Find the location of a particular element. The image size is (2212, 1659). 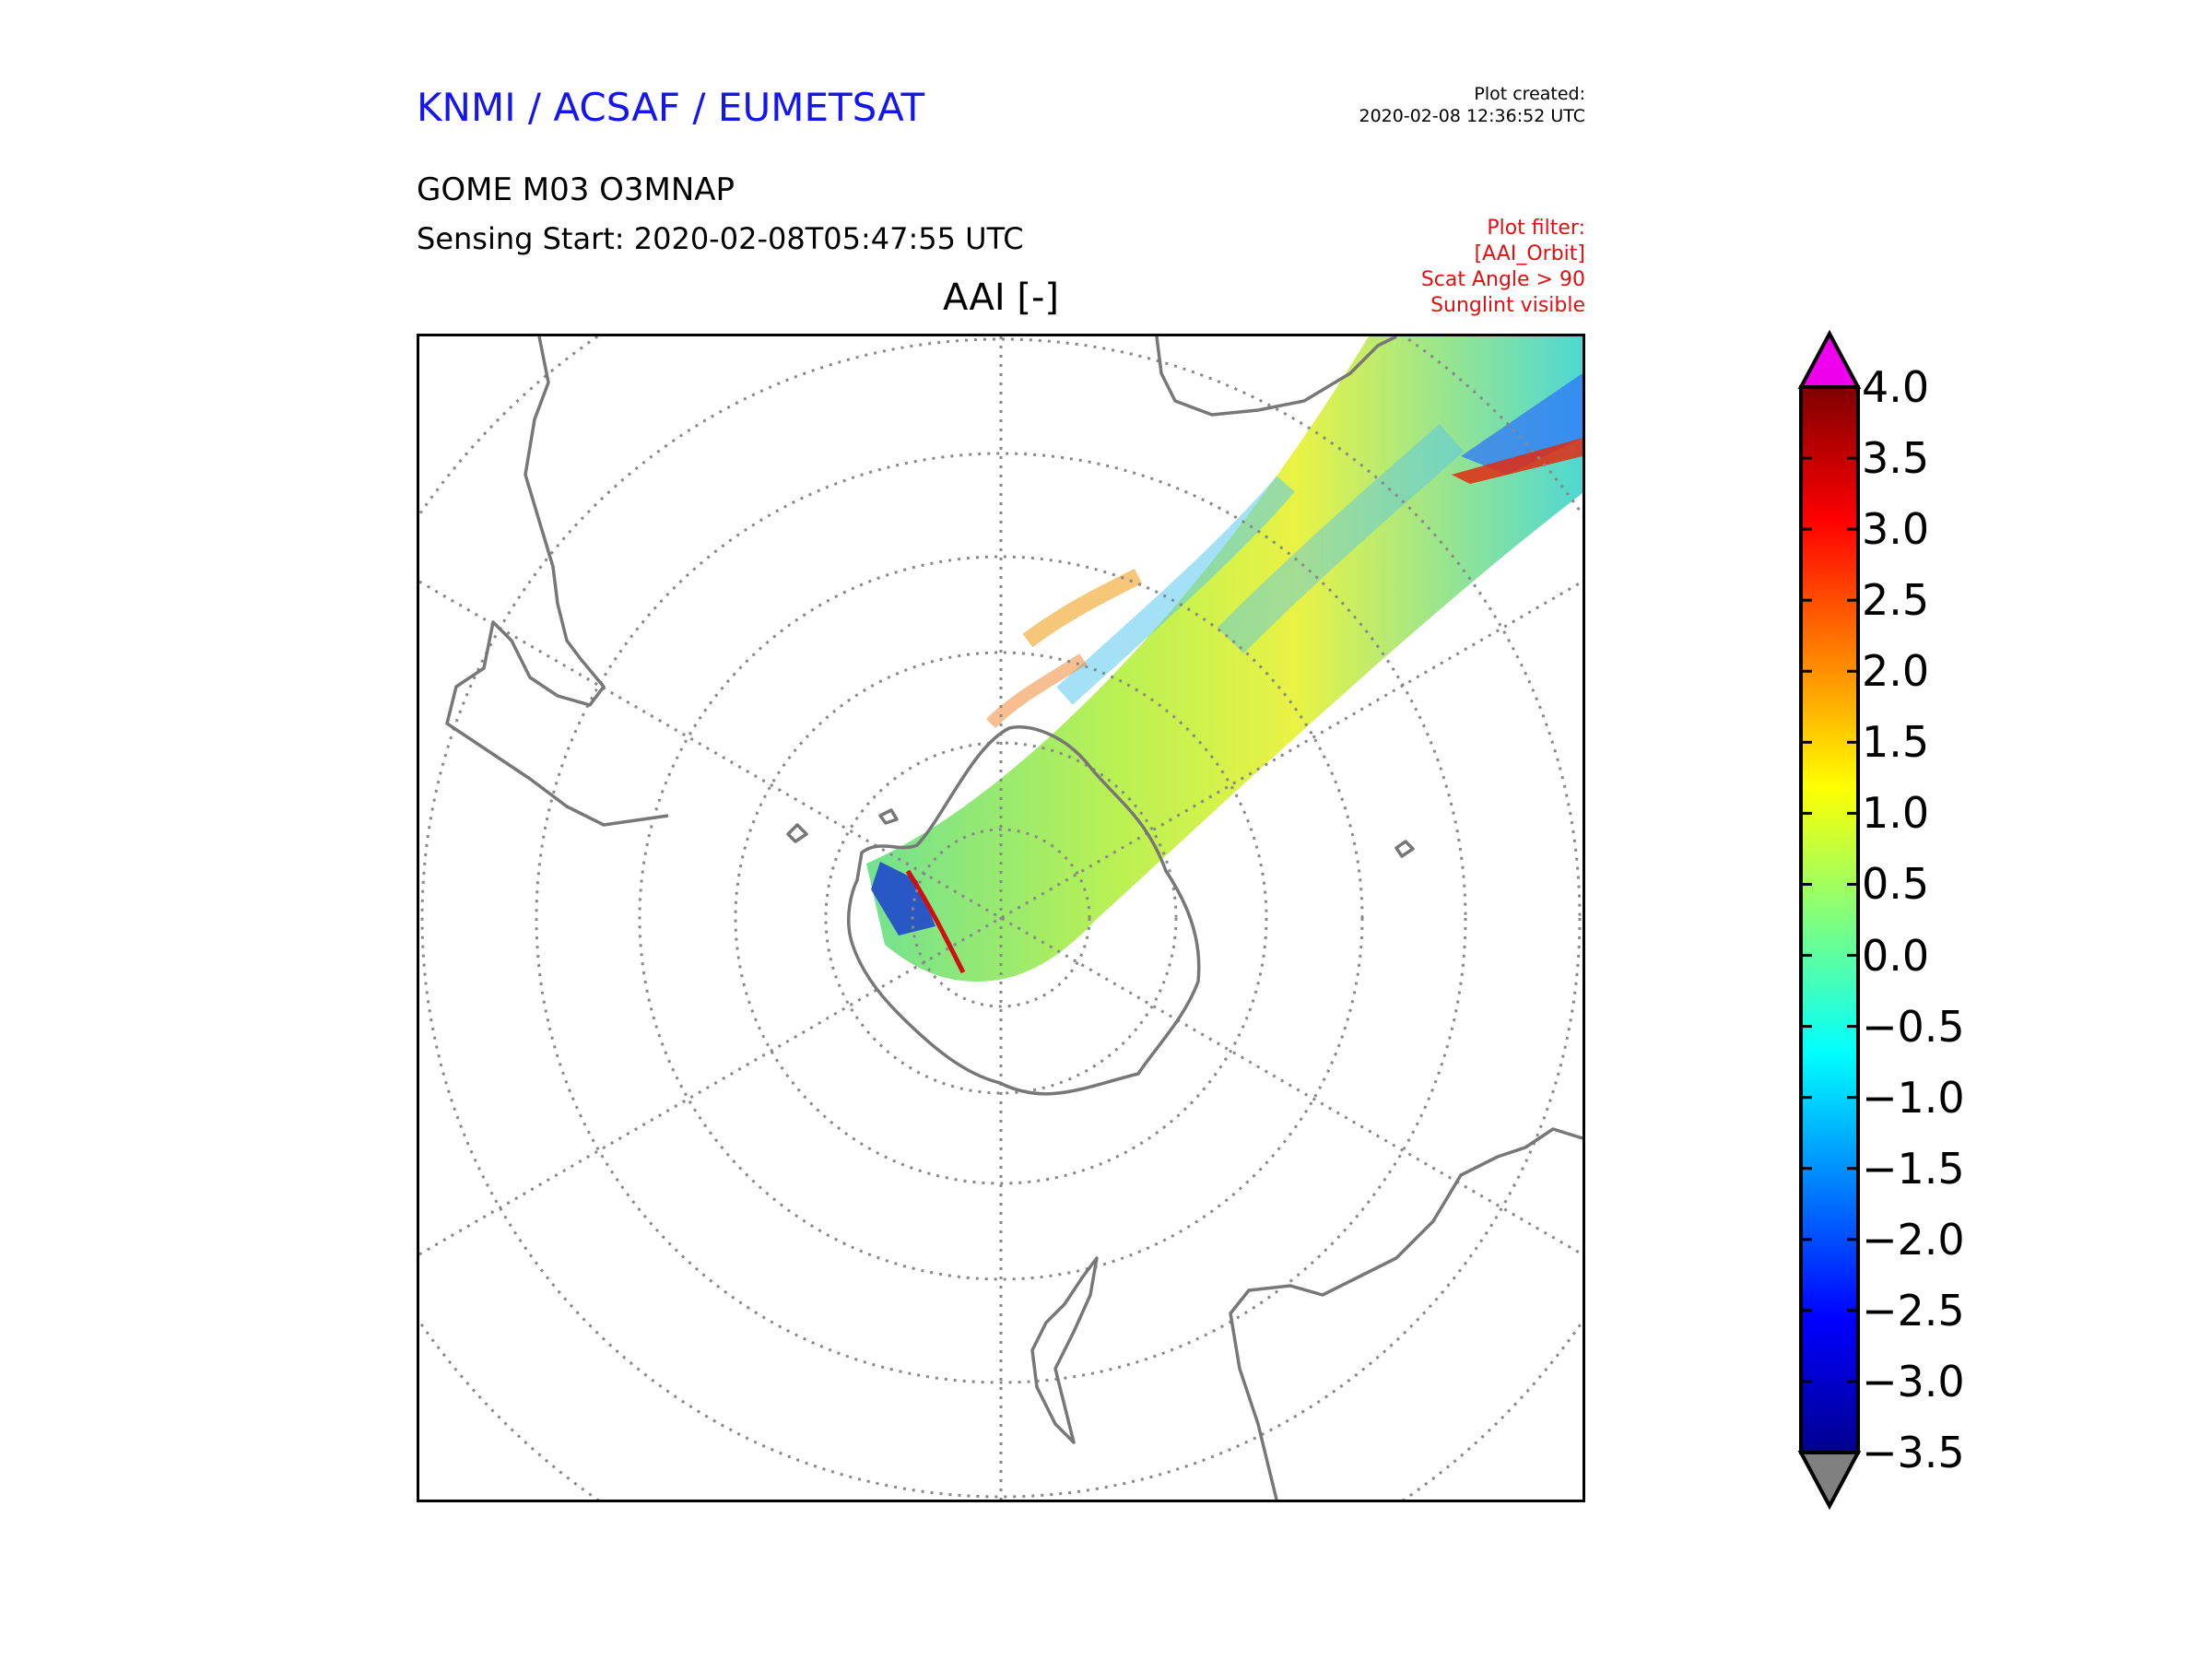

colorbar is located at coordinates (1829, 921).